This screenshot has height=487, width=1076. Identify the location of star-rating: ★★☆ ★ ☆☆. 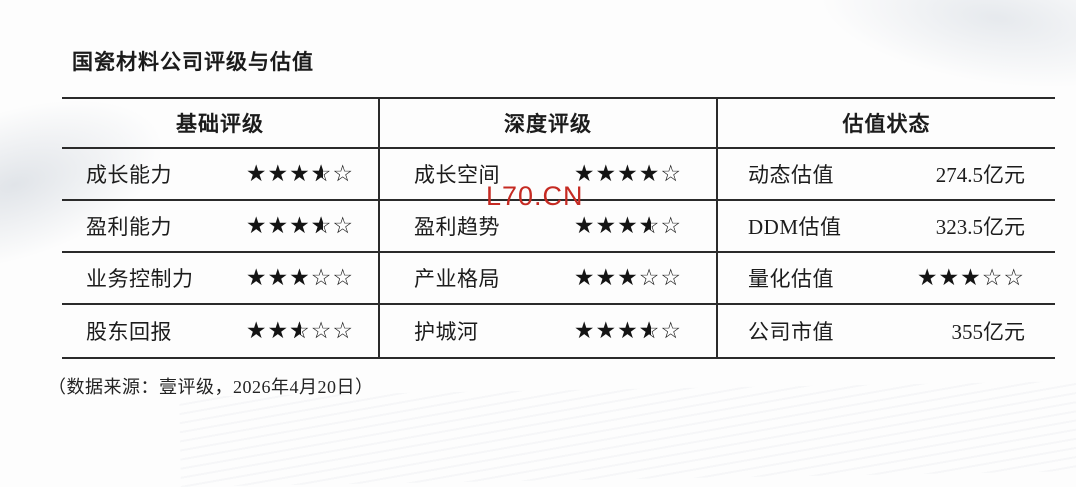
(299, 330).